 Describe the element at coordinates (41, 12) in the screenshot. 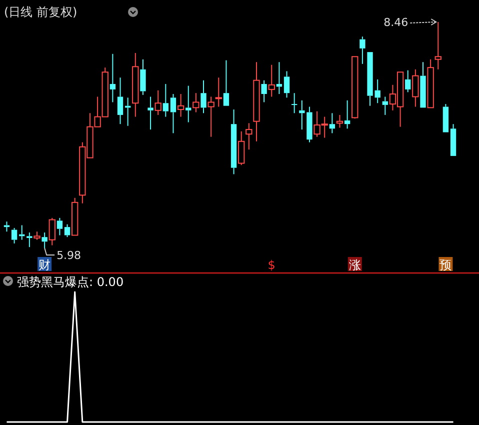

I see `chart-title: (日线 前复权)` at that location.